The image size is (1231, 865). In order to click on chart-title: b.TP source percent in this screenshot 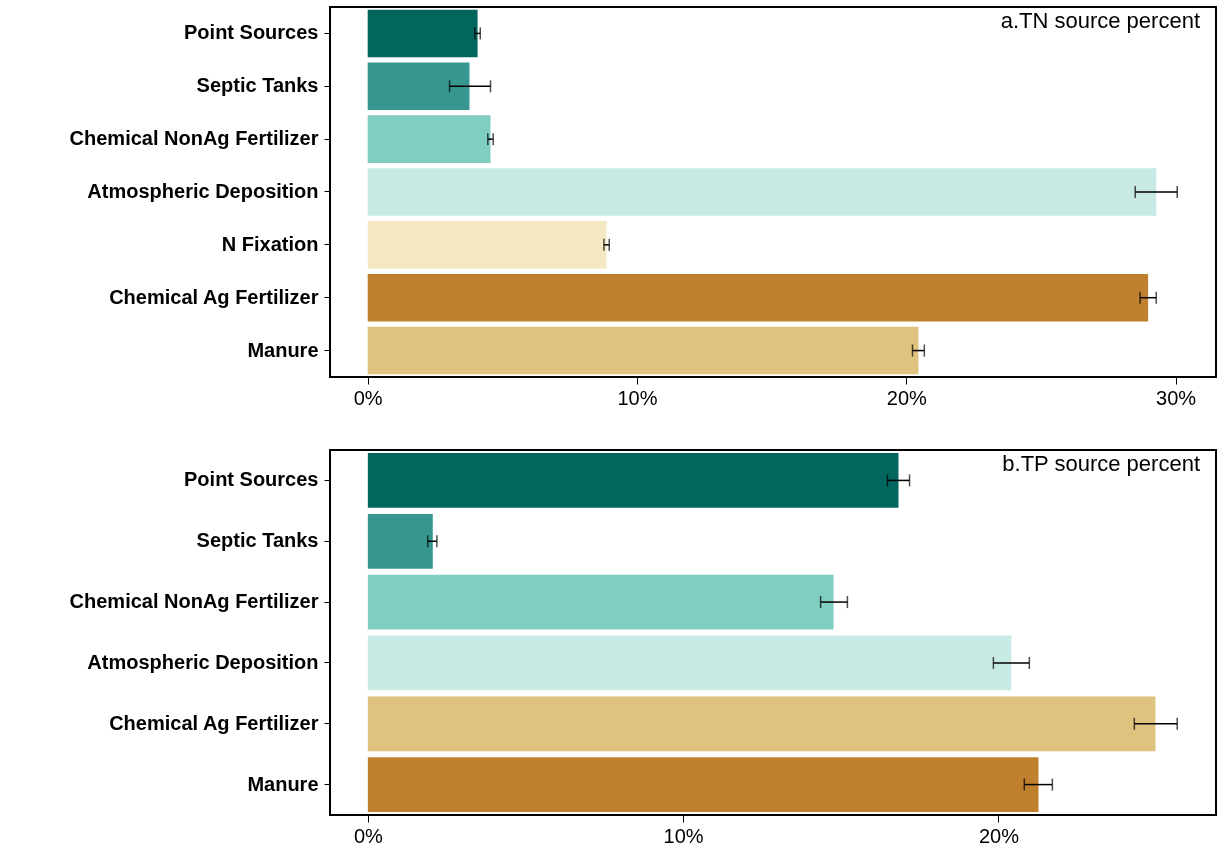, I will do `click(1101, 463)`.